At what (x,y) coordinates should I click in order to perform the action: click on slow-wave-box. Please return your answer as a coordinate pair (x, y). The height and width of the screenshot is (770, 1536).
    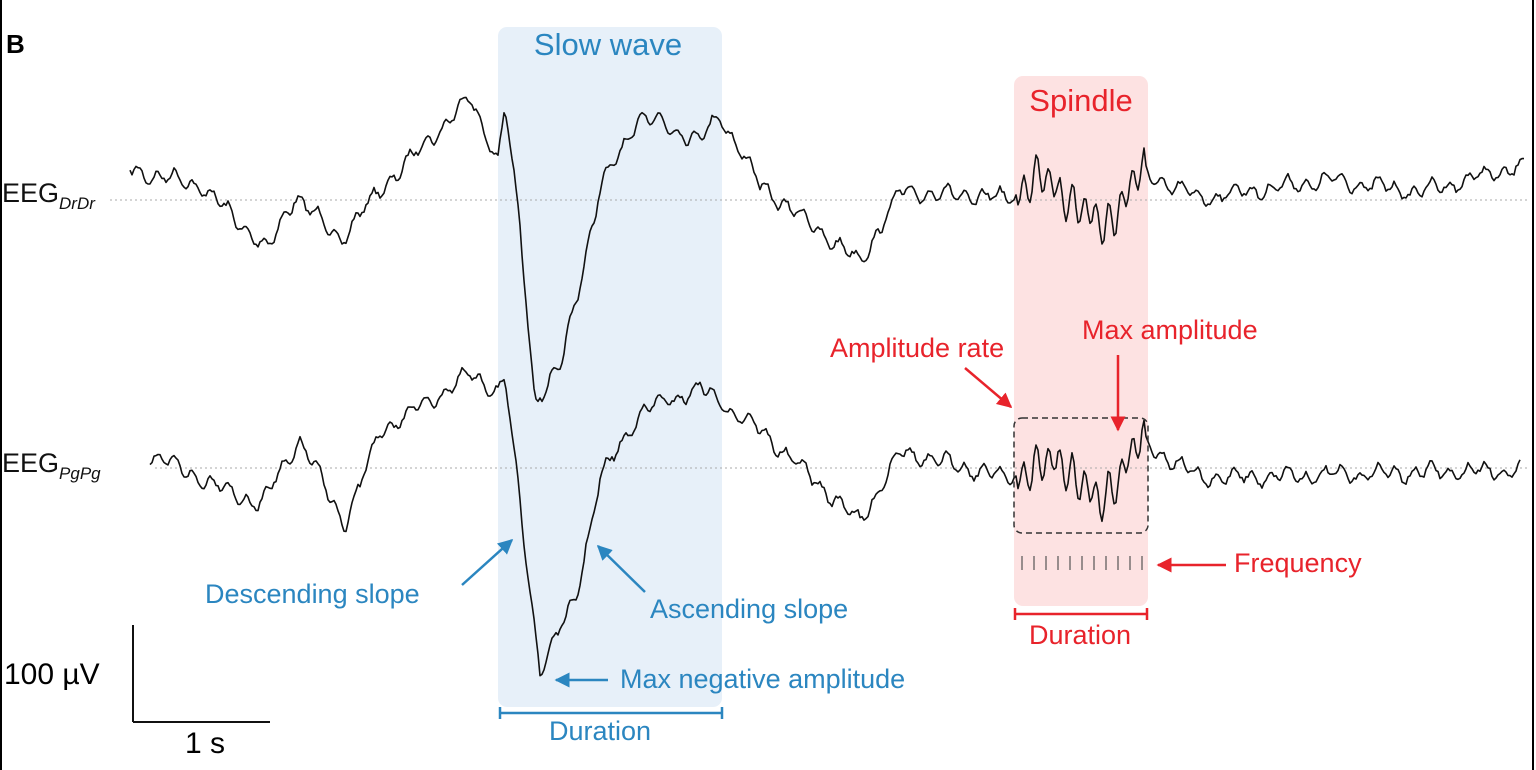
    Looking at the image, I should click on (610, 367).